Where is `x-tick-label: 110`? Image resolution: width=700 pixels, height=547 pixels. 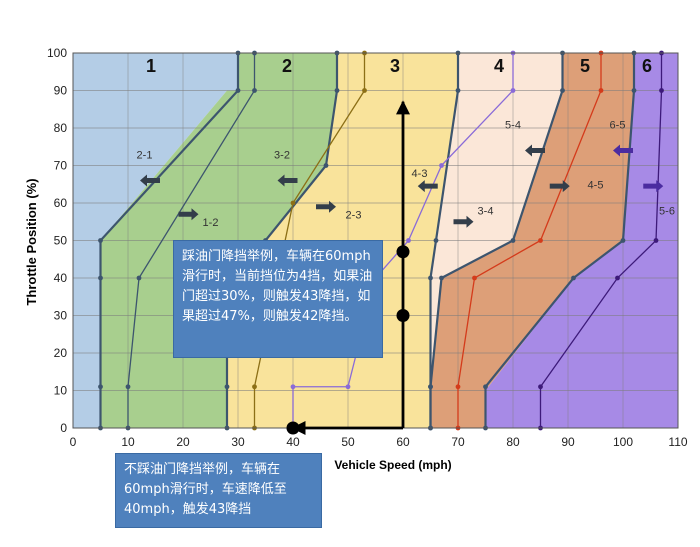
x-tick-label: 110 is located at coordinates (677, 442).